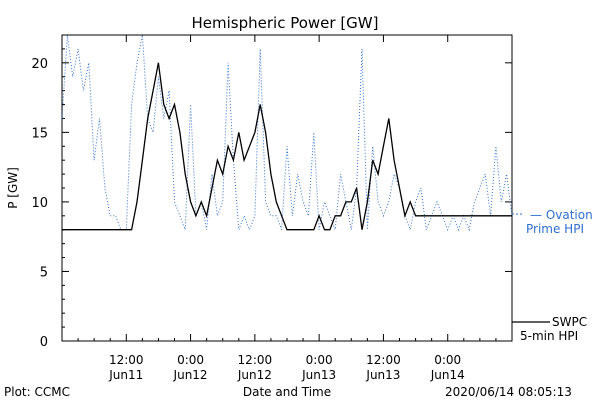 The height and width of the screenshot is (400, 600). I want to click on x-axis-label: Date and Time, so click(287, 392).